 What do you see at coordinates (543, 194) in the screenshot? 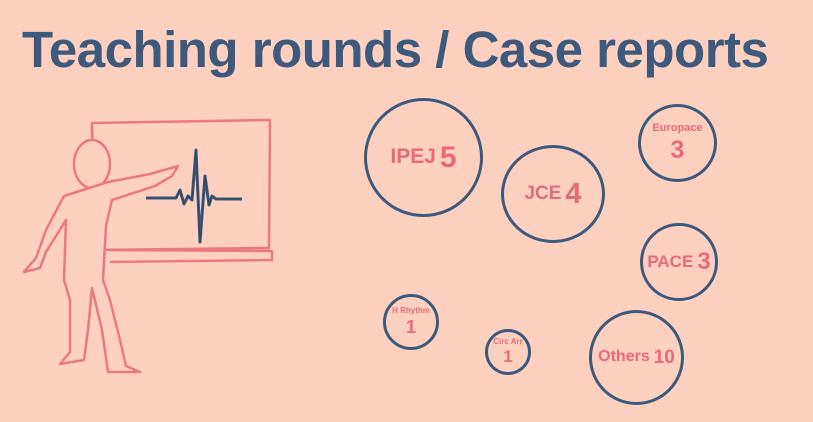
I see `journal-name: JCE` at bounding box center [543, 194].